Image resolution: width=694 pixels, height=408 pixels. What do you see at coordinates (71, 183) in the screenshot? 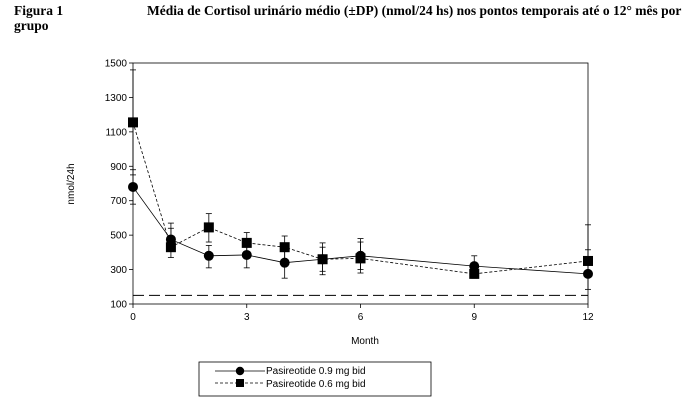
I see `y-axis-label: nmol/24h` at bounding box center [71, 183].